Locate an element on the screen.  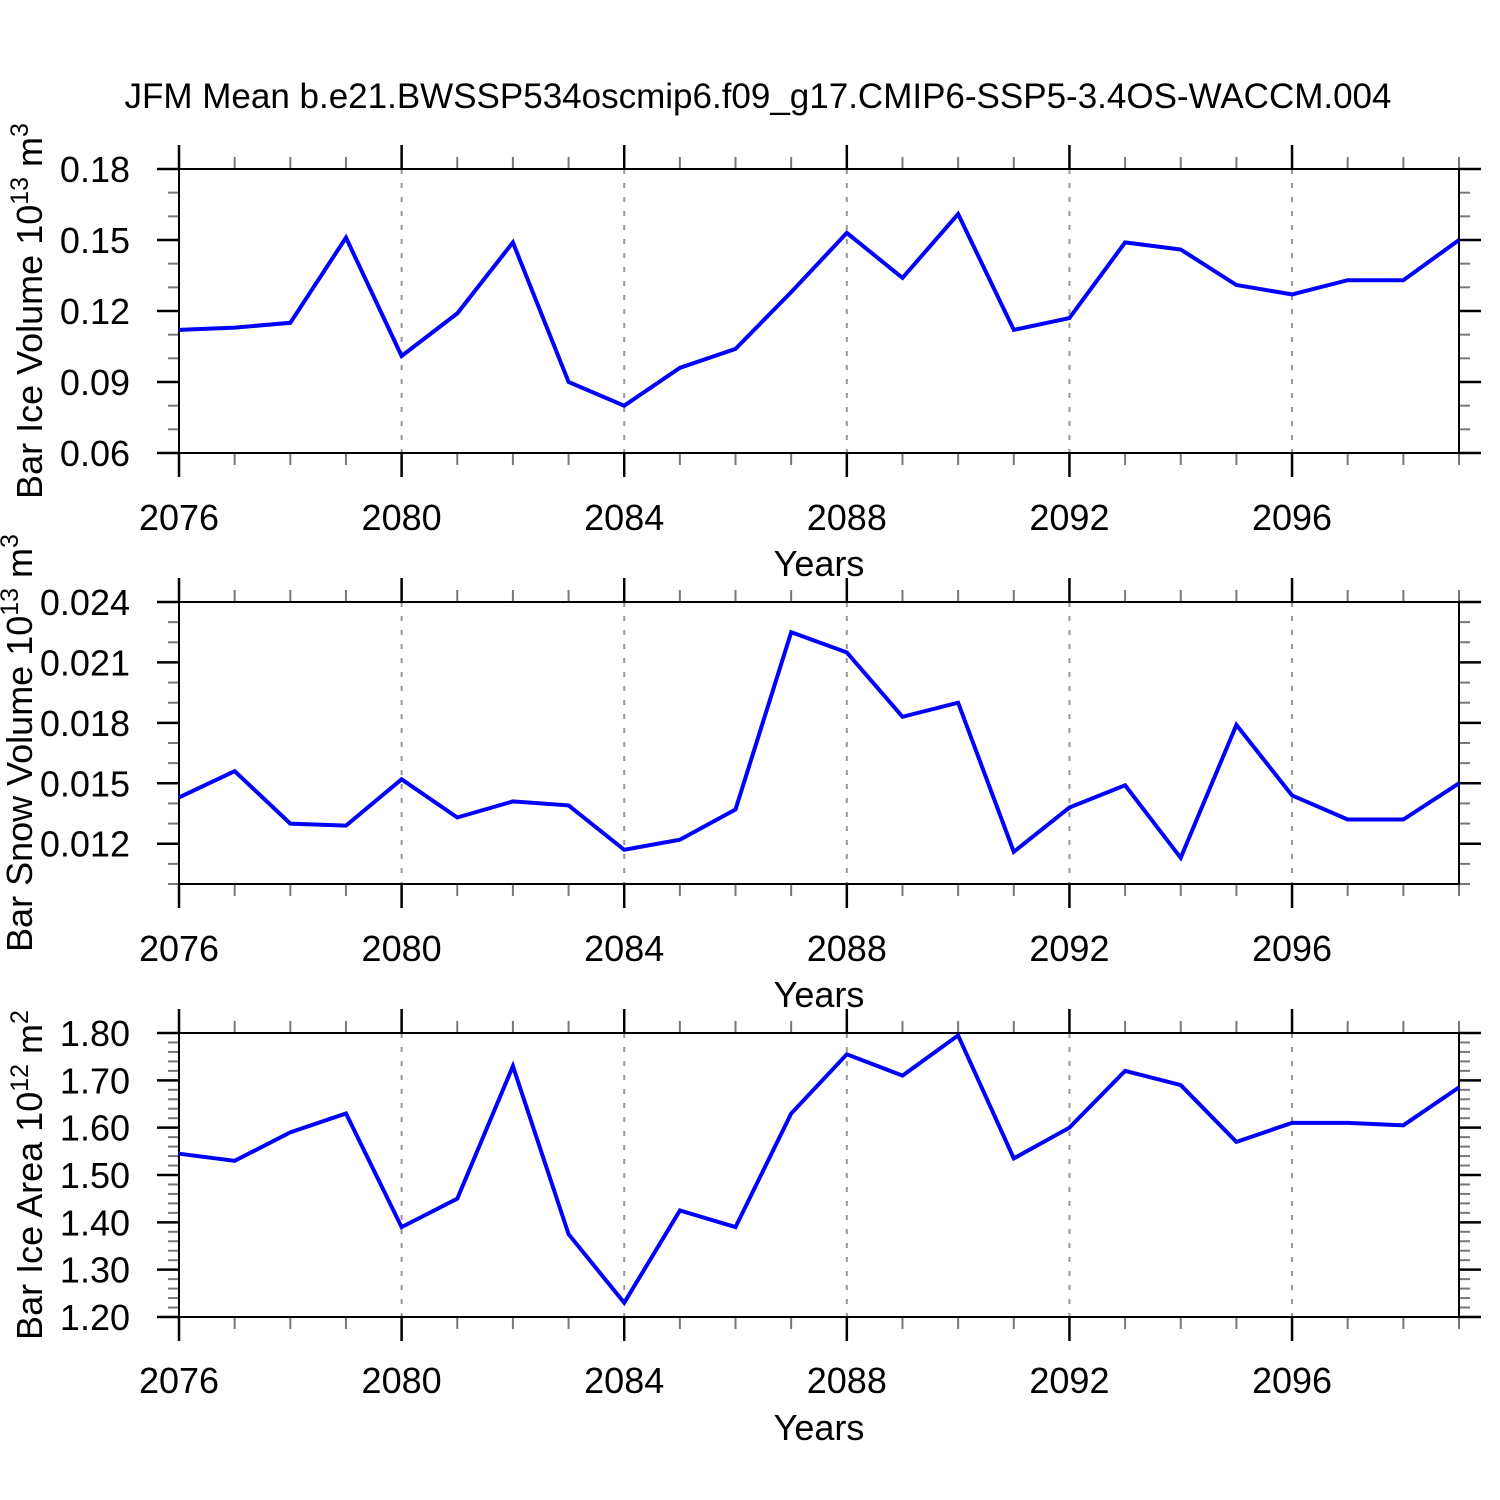
y-tick-label: 1.70 is located at coordinates (95, 1080).